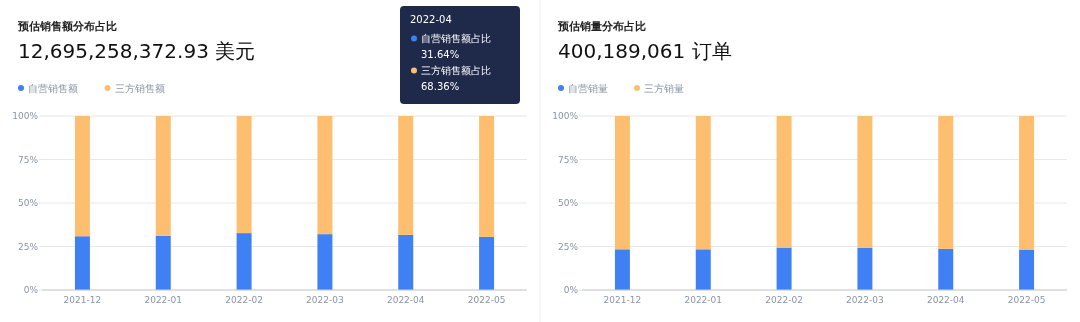 This screenshot has height=322, width=1080. What do you see at coordinates (67, 26) in the screenshot?
I see `chart-title: 预估销售额分布占比` at bounding box center [67, 26].